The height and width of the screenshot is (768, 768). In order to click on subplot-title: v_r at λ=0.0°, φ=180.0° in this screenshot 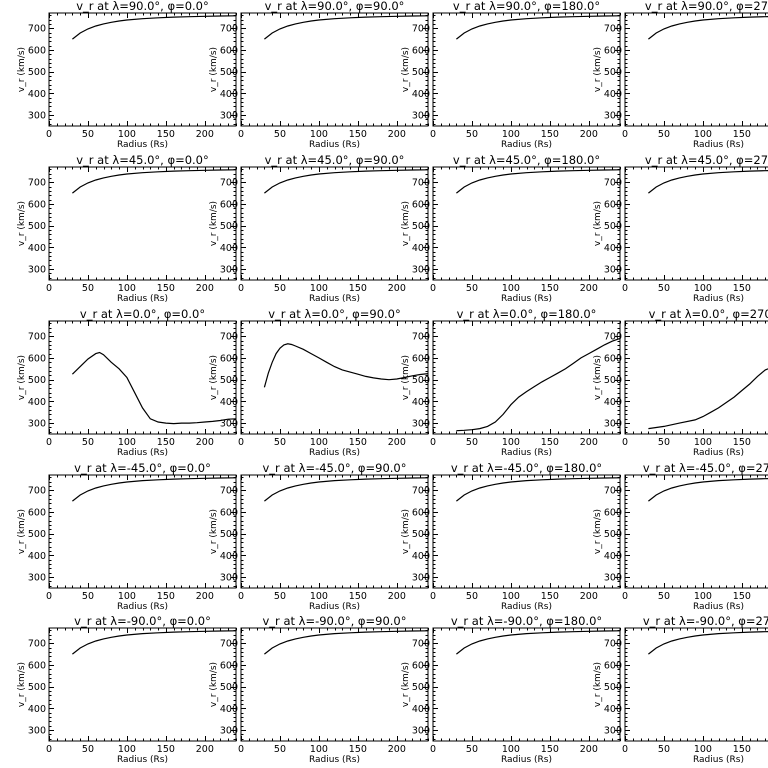, I will do `click(527, 314)`.